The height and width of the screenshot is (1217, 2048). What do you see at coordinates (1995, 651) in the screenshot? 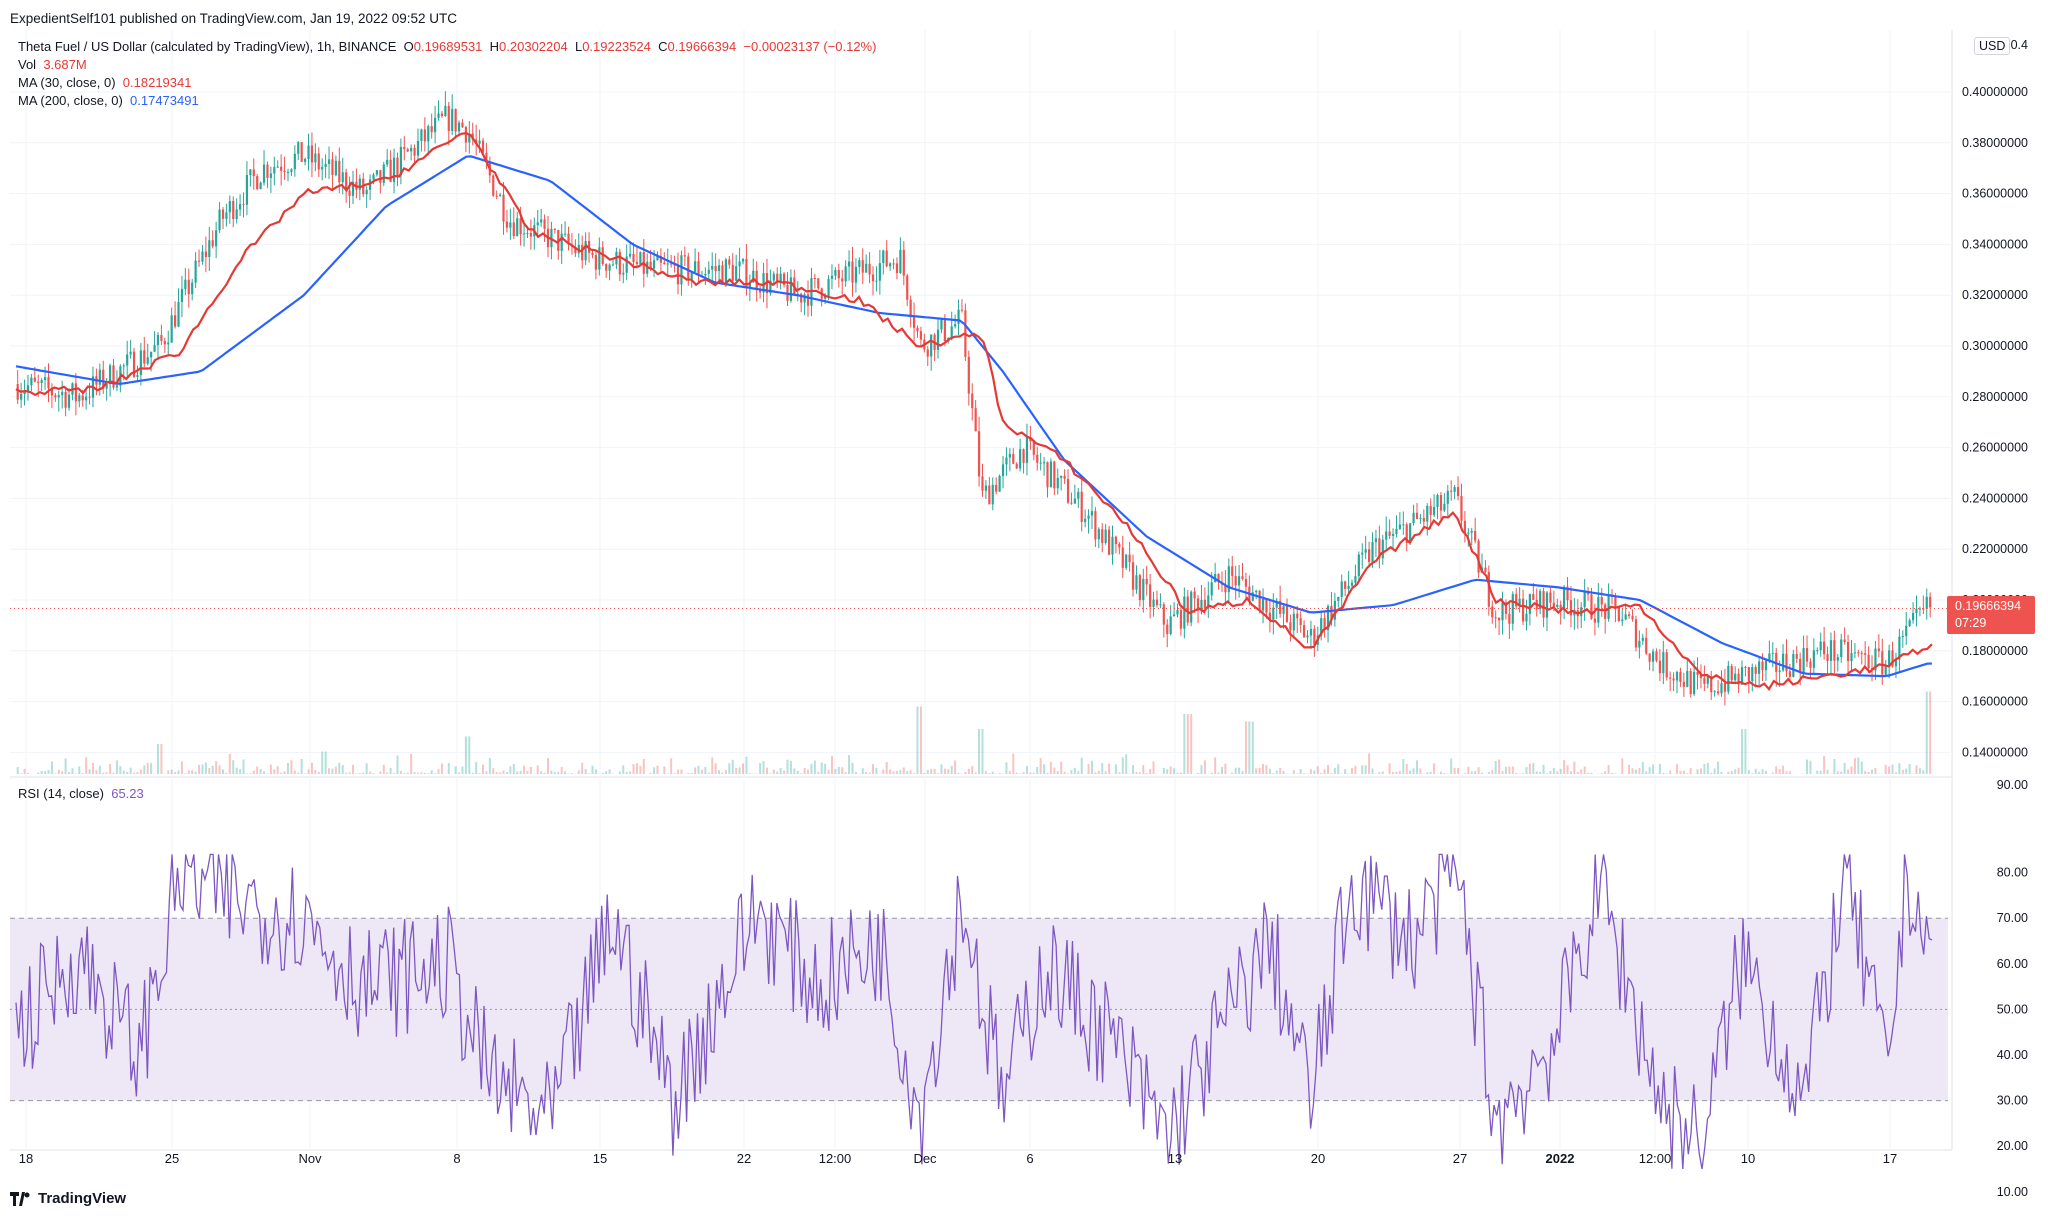
I see `y-tick-label: 0.18000000` at bounding box center [1995, 651].